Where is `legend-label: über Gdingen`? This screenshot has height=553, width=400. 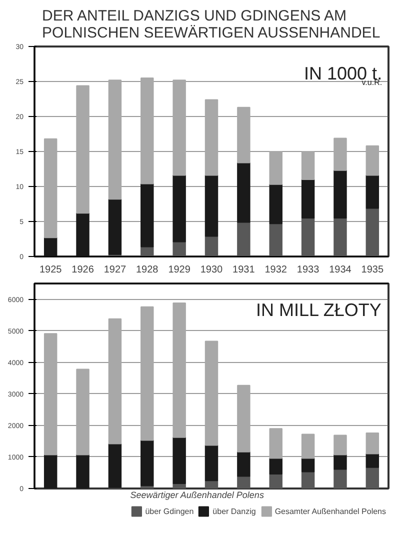
legend-label: über Gdingen is located at coordinates (169, 511).